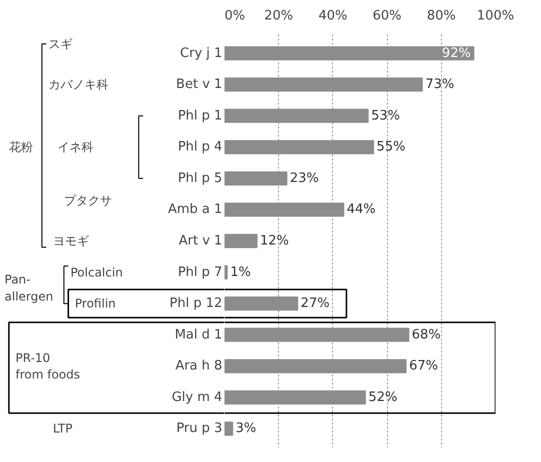 The height and width of the screenshot is (462, 541). Describe the element at coordinates (304, 178) in the screenshot. I see `data-label: 23%` at that location.